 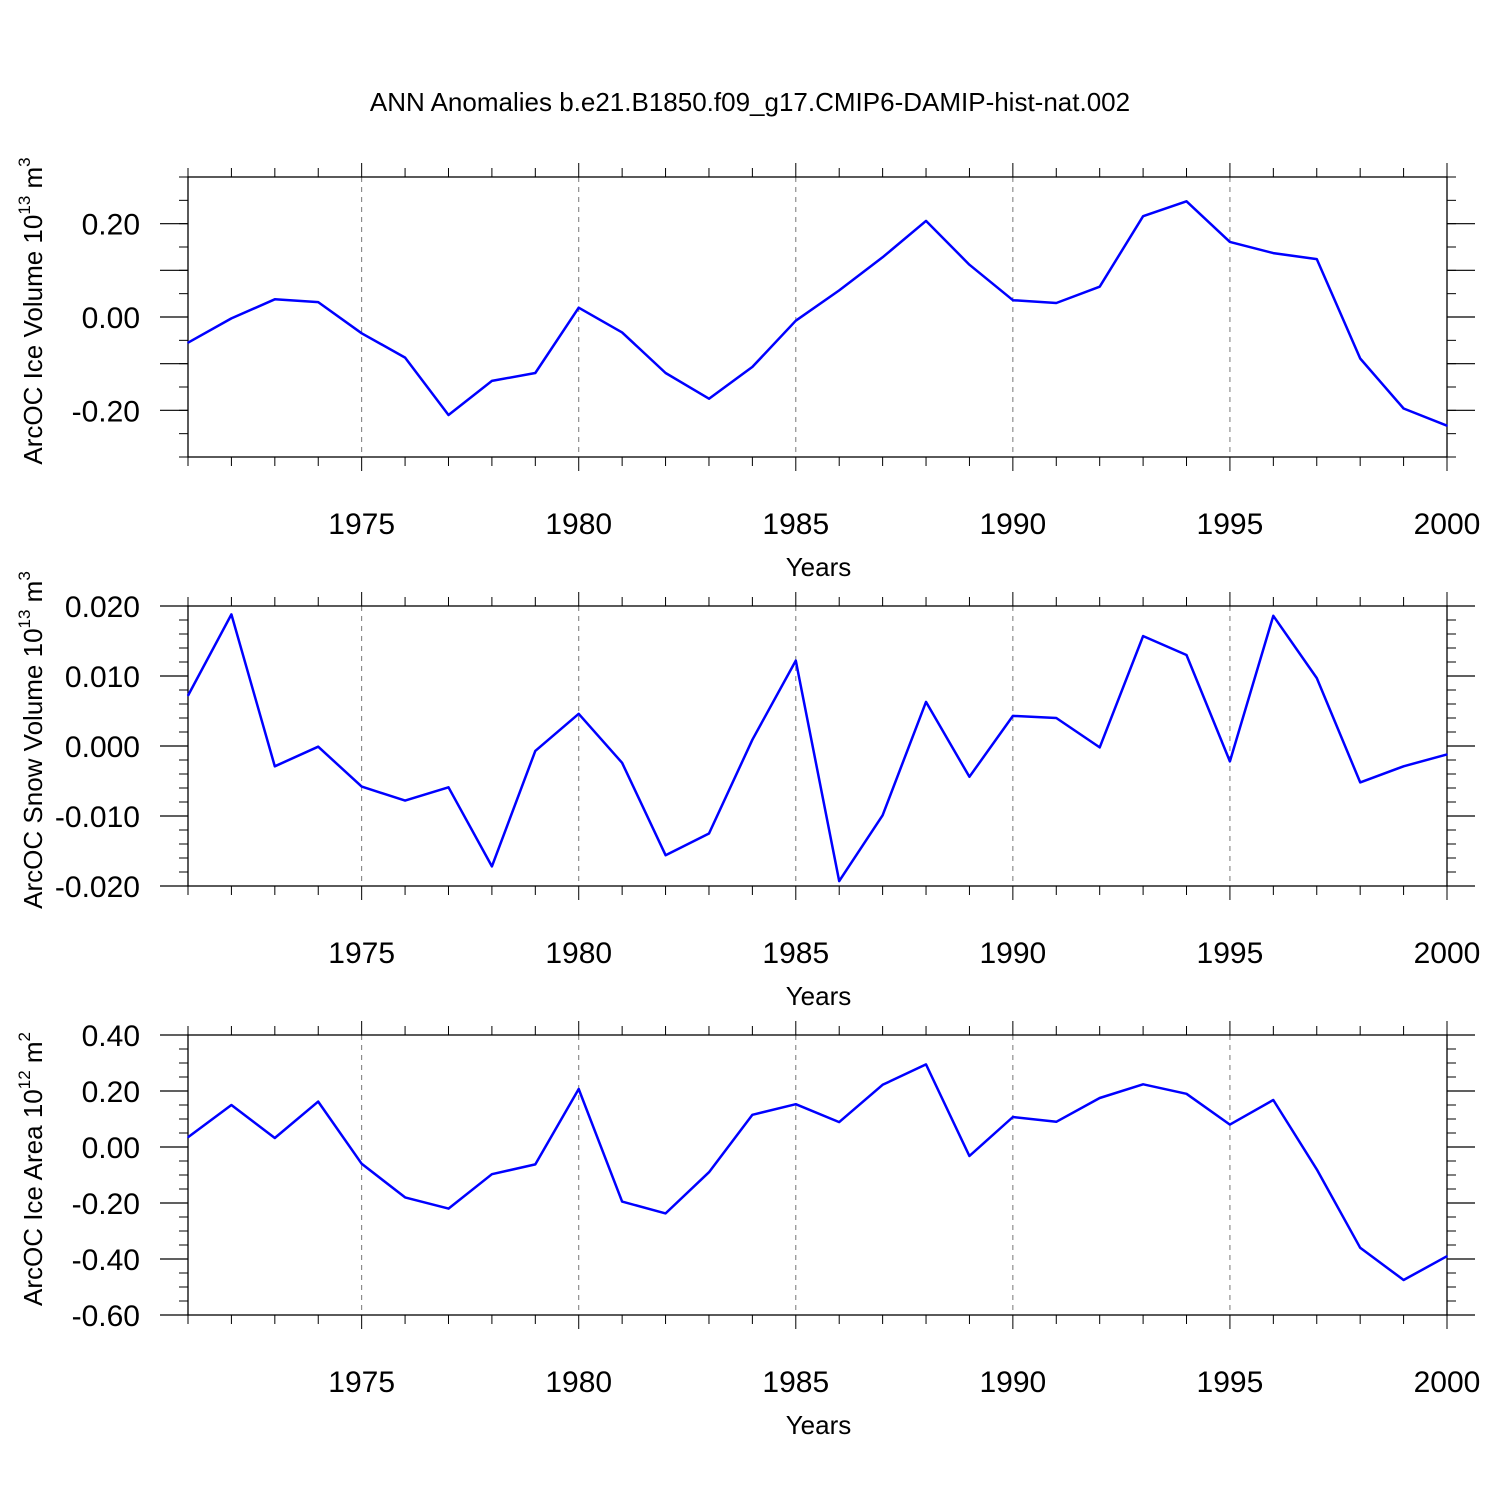 I want to click on y-axis-label-text: ArcOC Snow Volume 10, so click(x=33, y=768).